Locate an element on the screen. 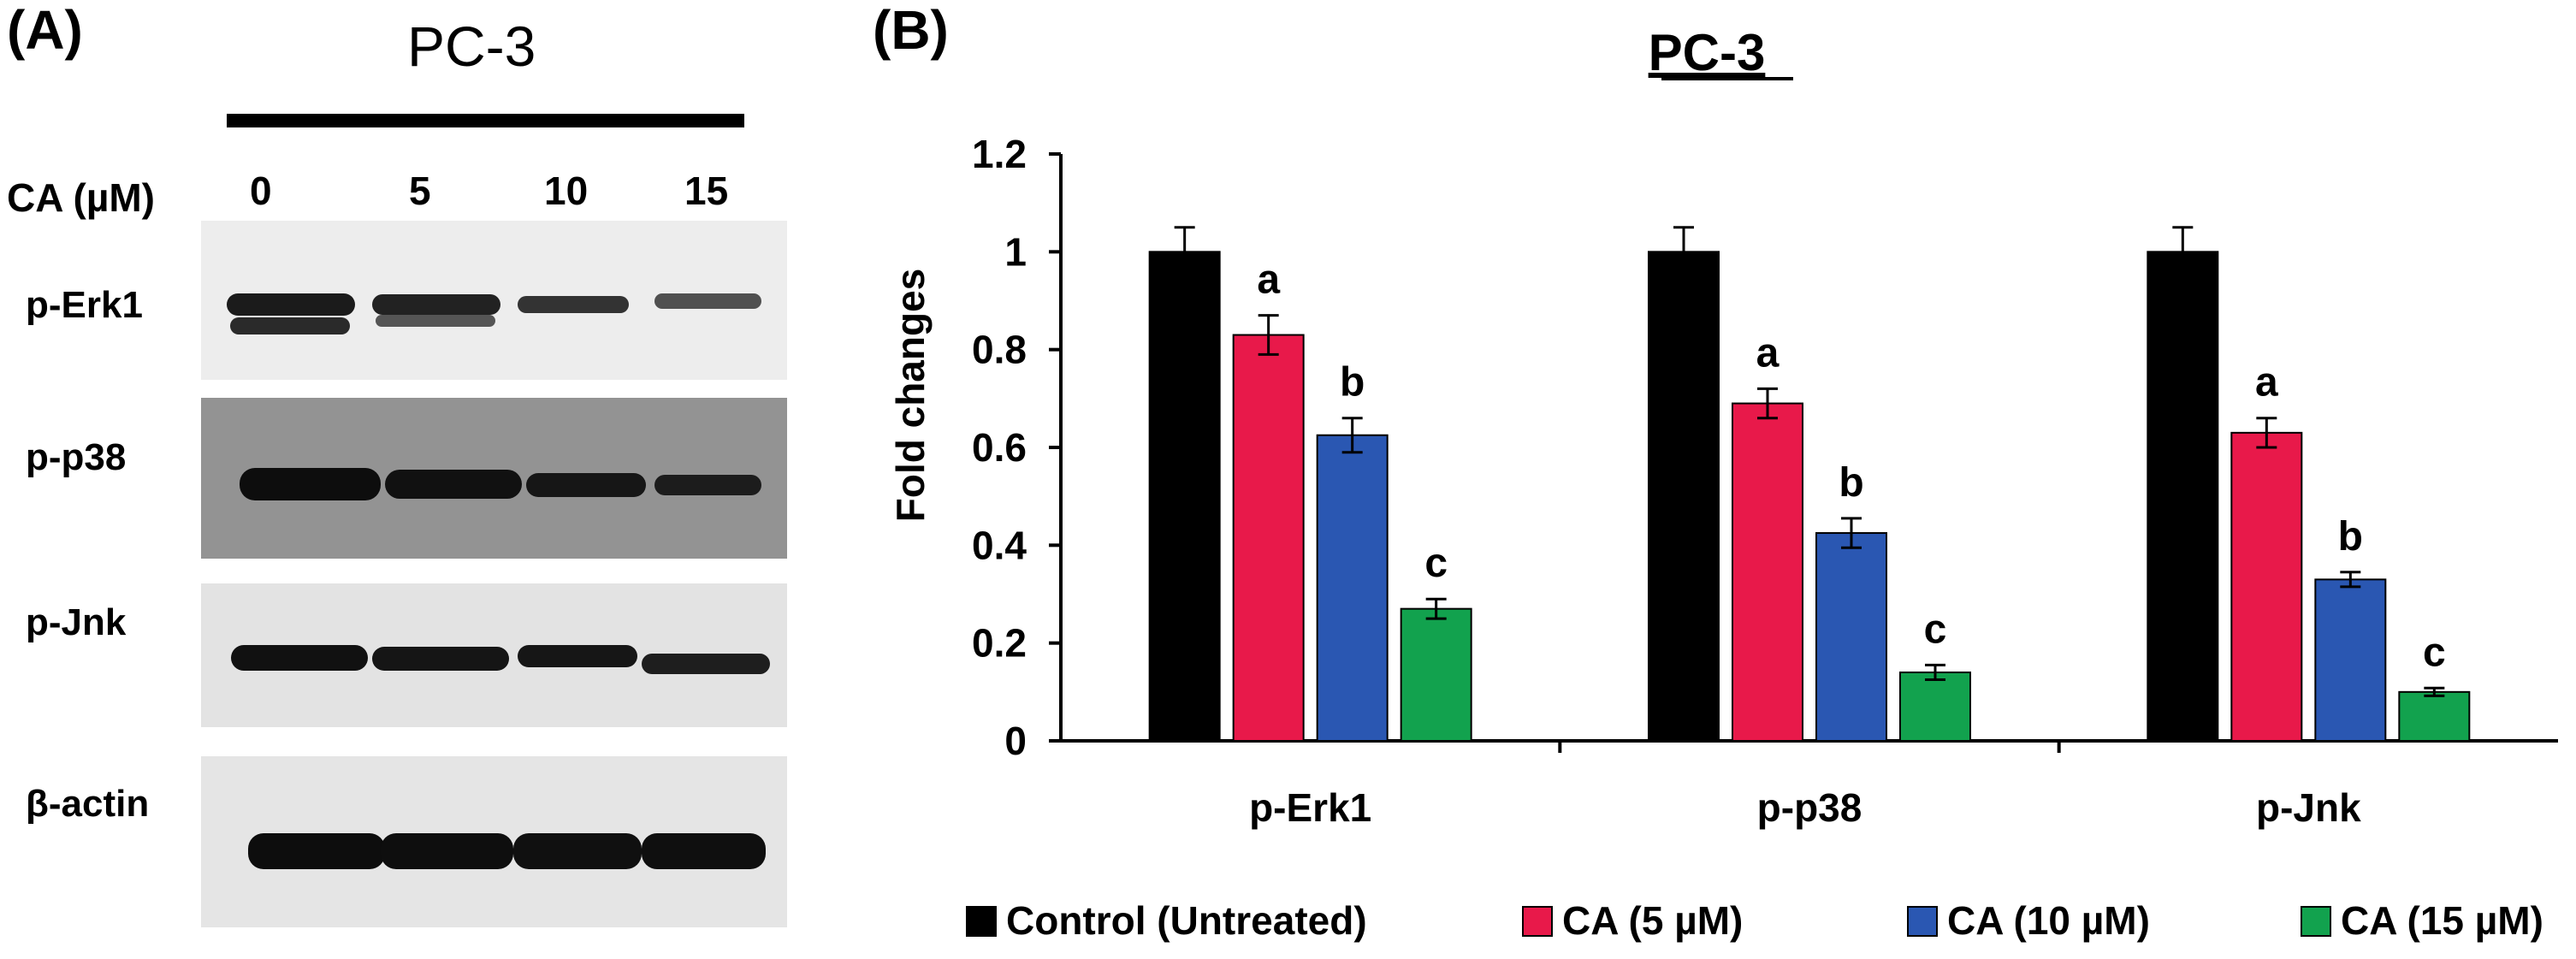  lane-label-15: 15 is located at coordinates (706, 191).